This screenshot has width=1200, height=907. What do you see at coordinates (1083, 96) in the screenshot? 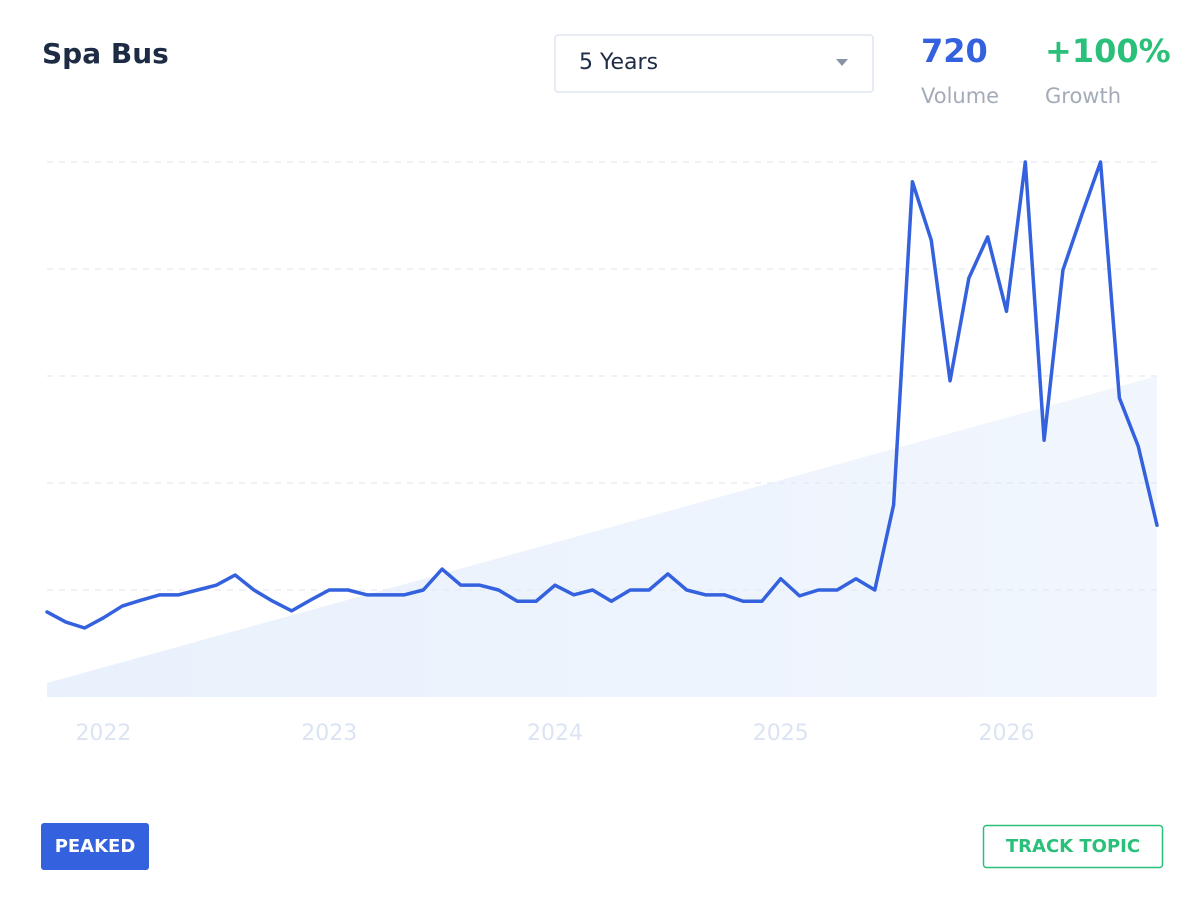
I see `growth-label: Growth` at bounding box center [1083, 96].